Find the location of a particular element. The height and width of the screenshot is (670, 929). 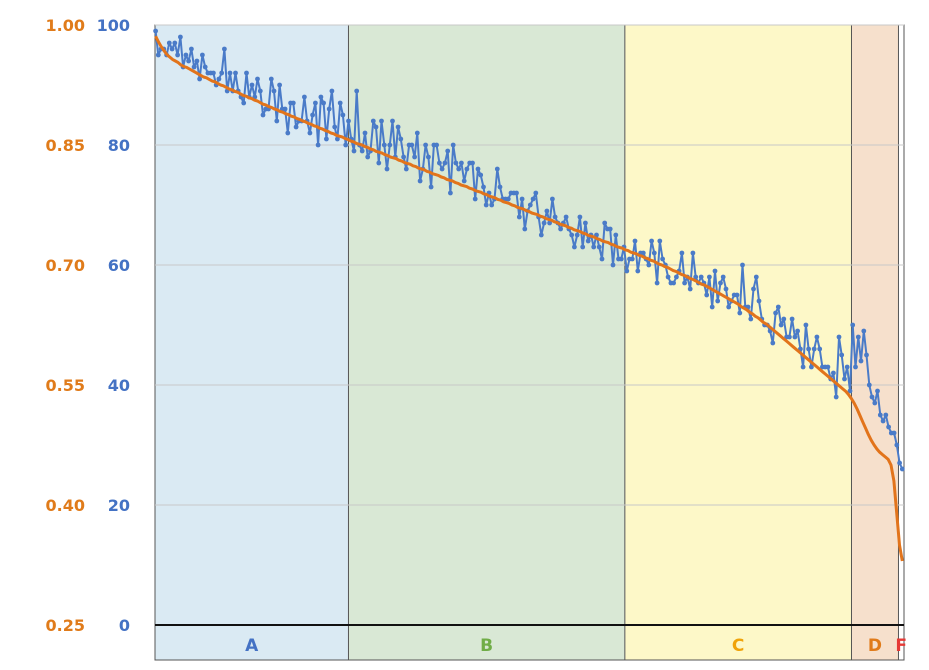

band-label-a: A is located at coordinates (252, 646).